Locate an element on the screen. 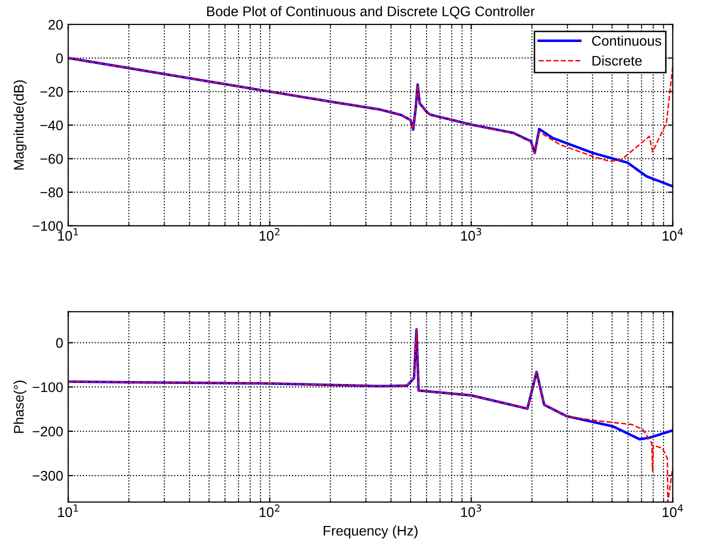  y-tick-label: −80 is located at coordinates (51, 193).